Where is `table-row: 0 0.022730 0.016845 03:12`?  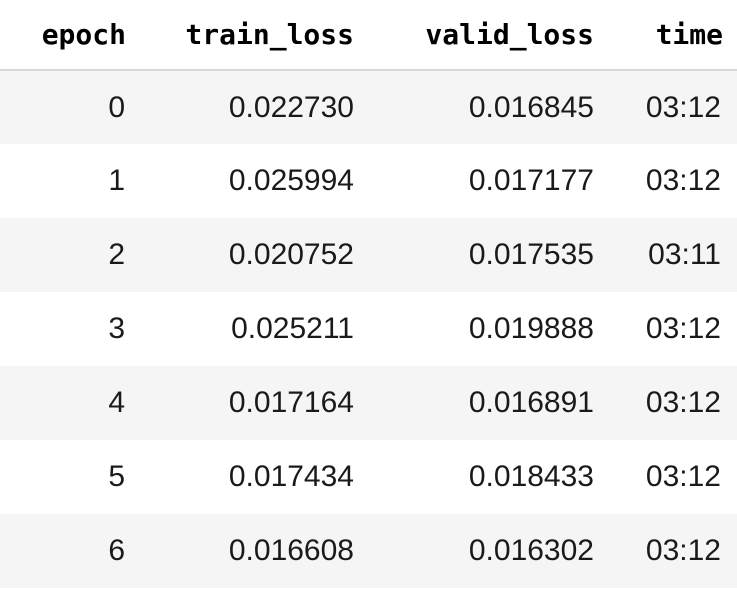 table-row: 0 0.022730 0.016845 03:12 is located at coordinates (368, 107).